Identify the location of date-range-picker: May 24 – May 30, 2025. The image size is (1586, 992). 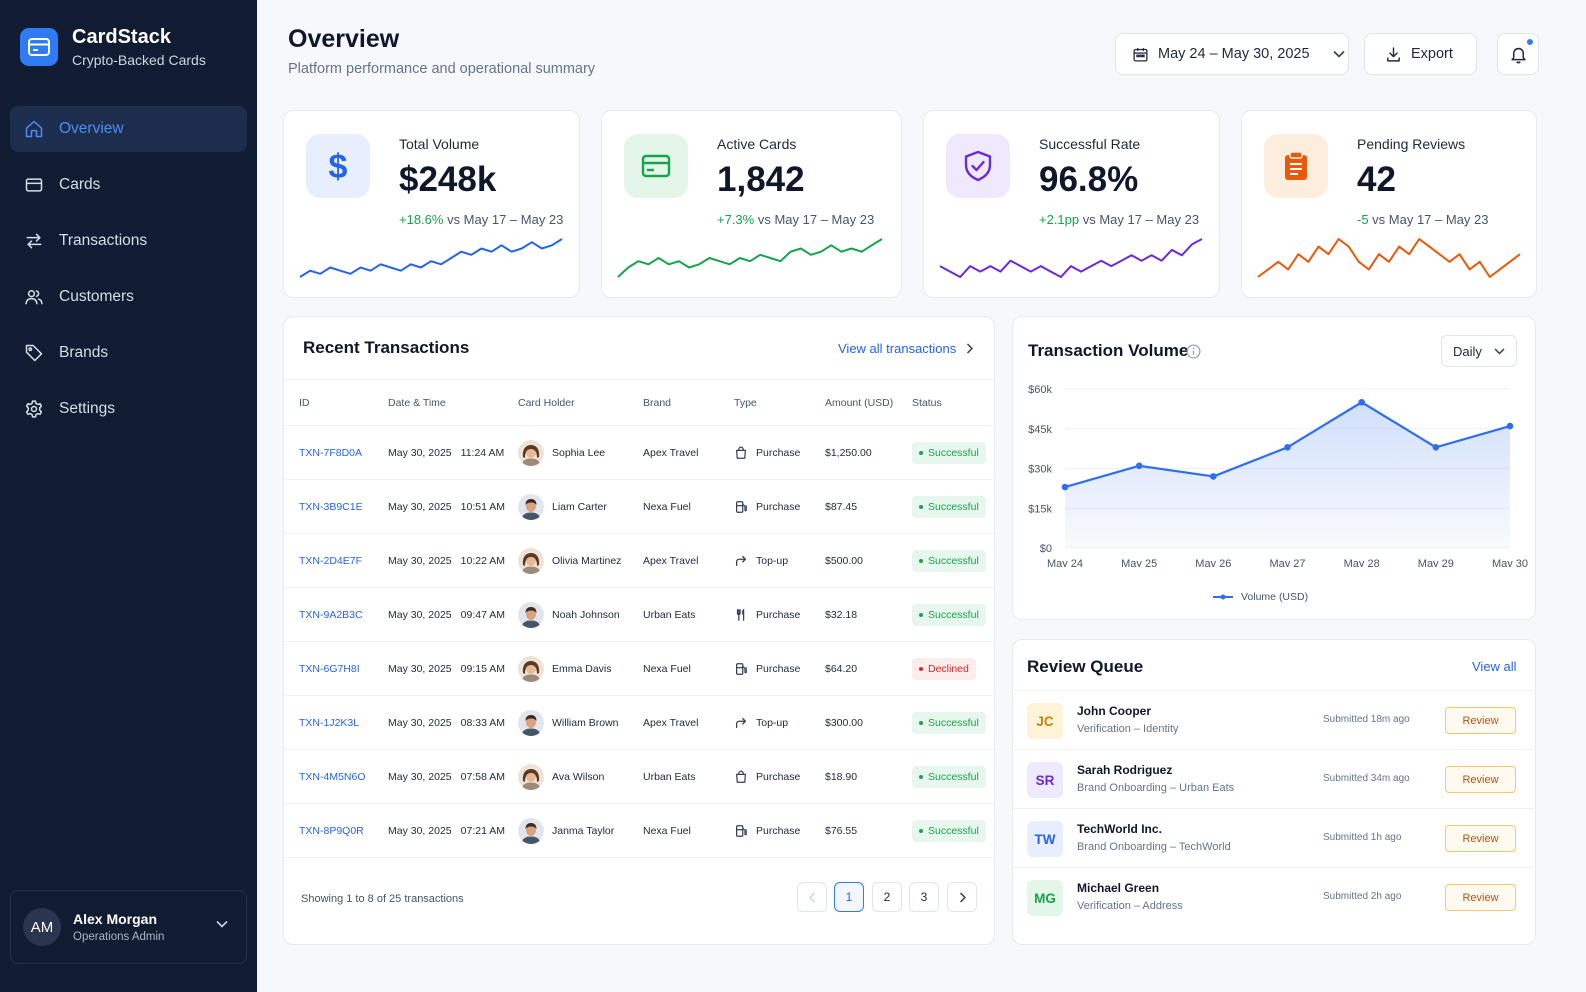
(1232, 54).